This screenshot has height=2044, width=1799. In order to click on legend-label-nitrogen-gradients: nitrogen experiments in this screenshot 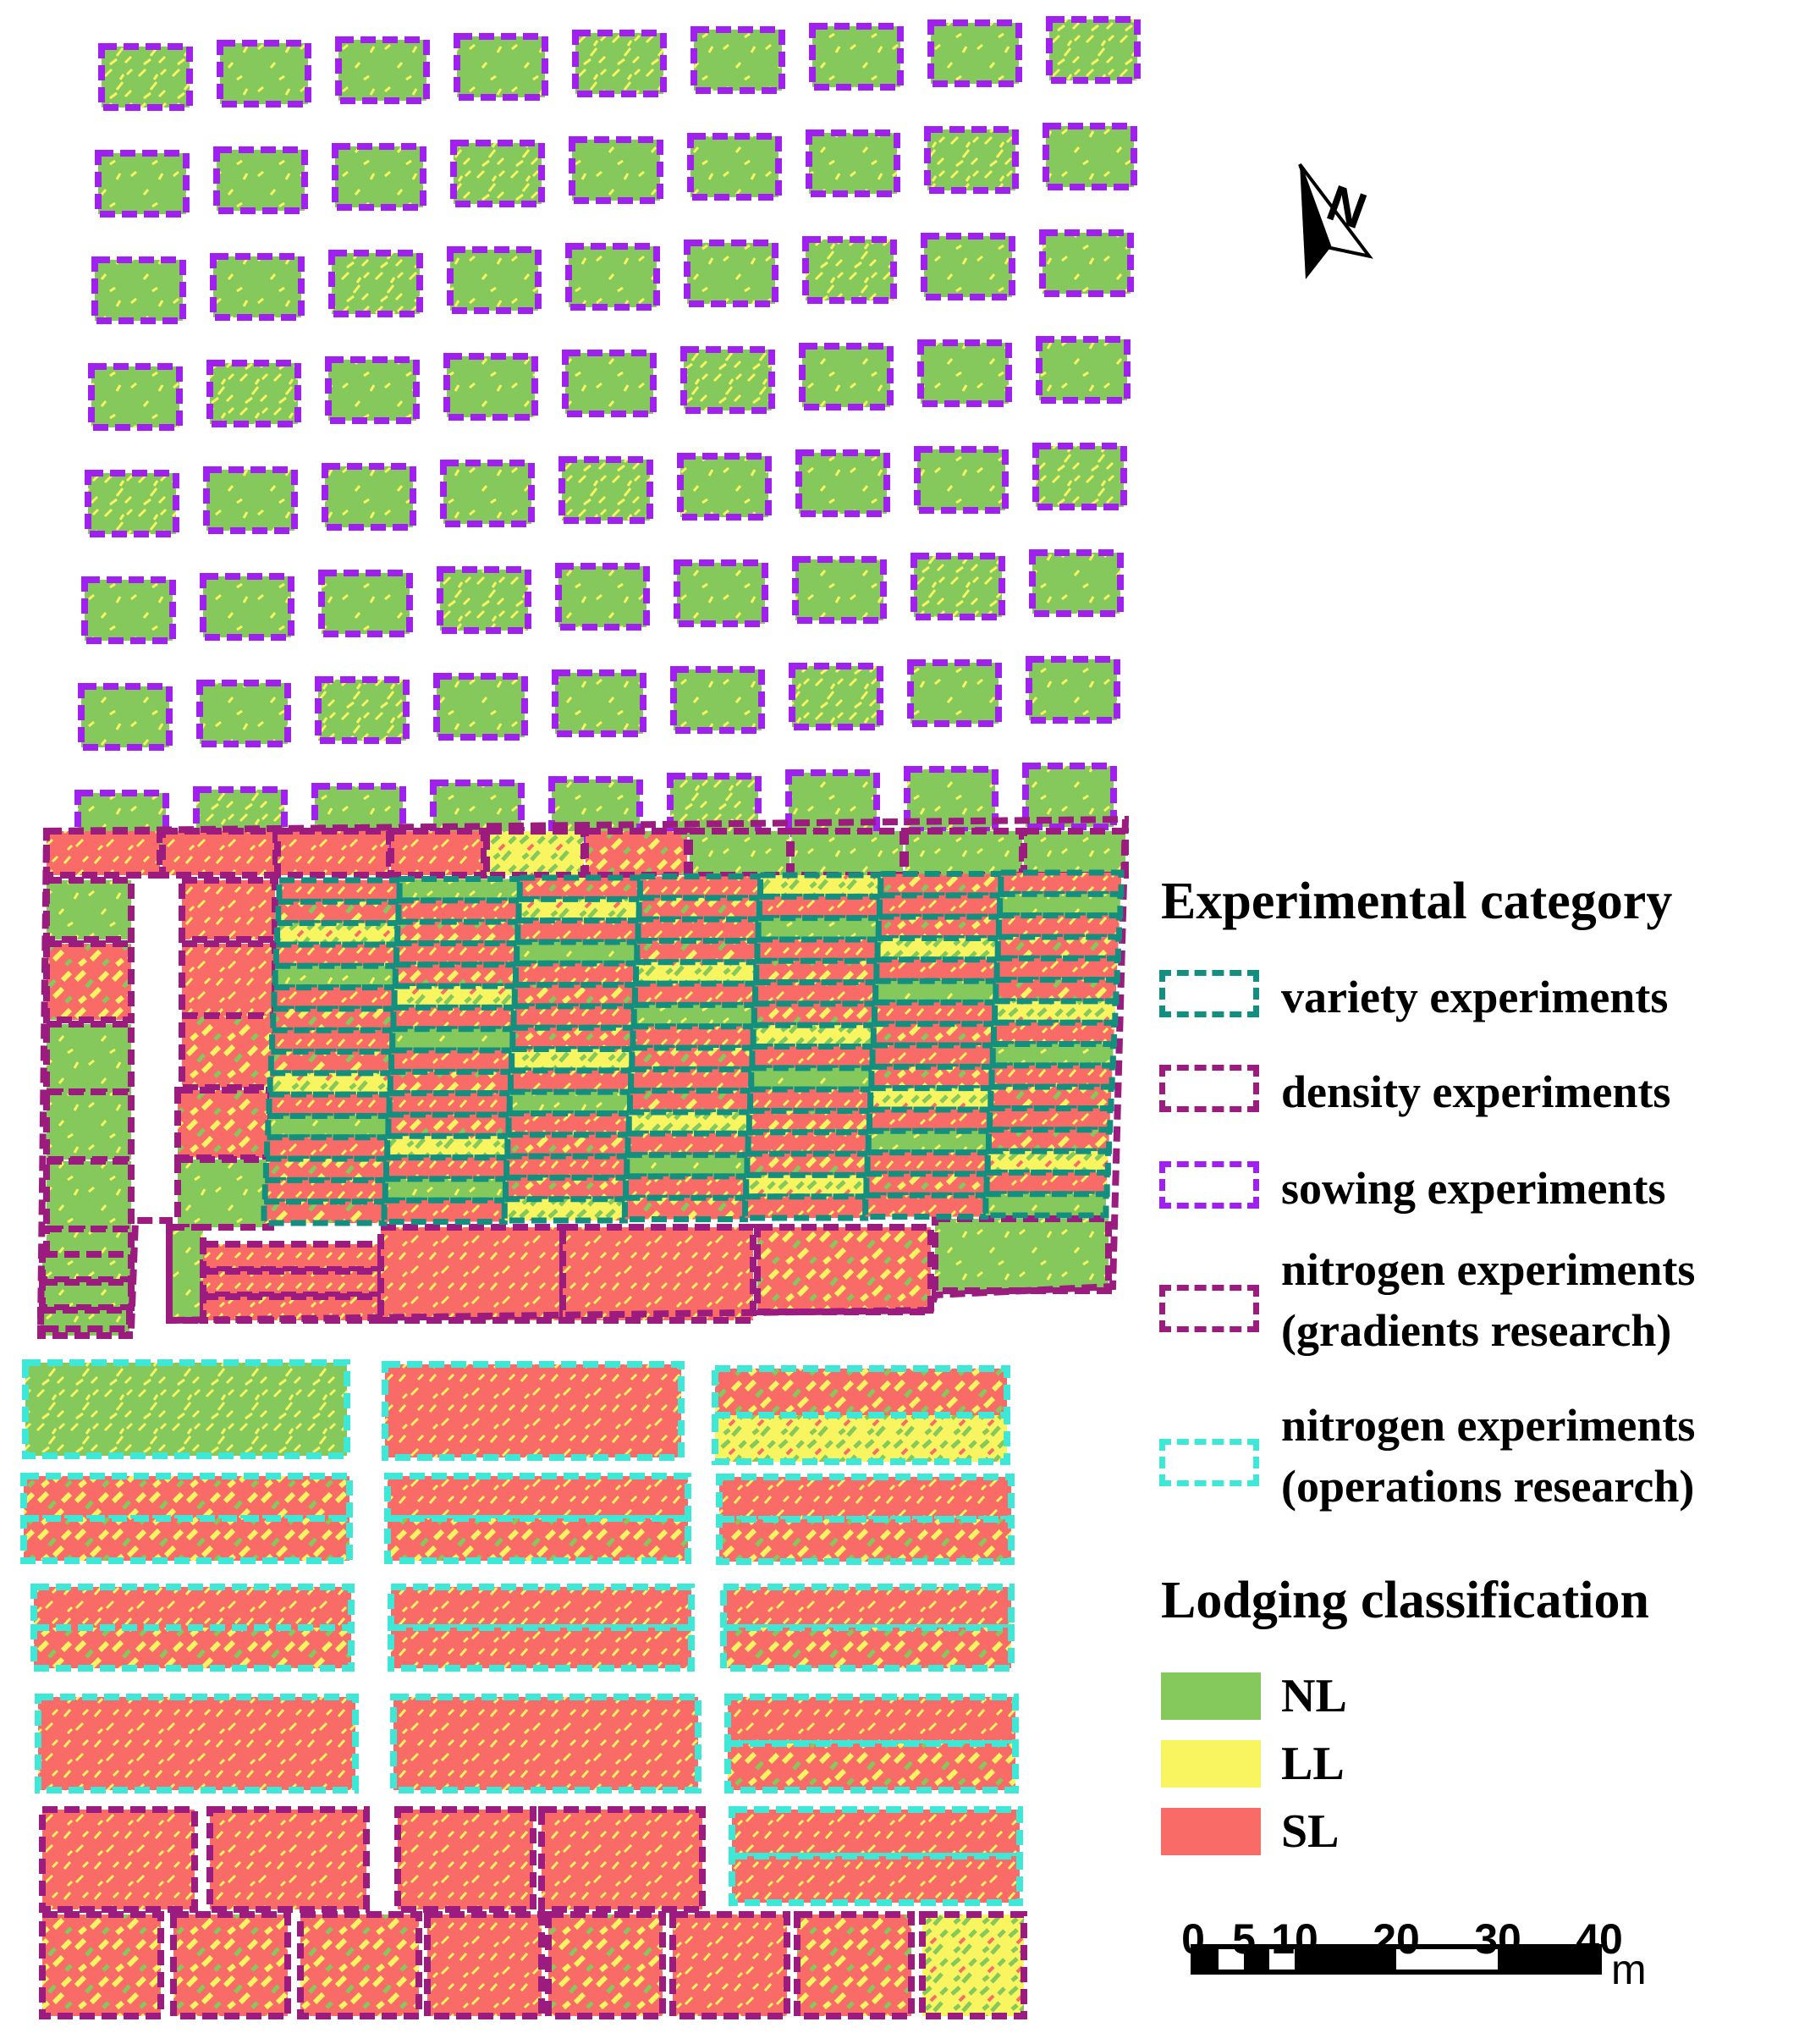, I will do `click(1488, 1269)`.